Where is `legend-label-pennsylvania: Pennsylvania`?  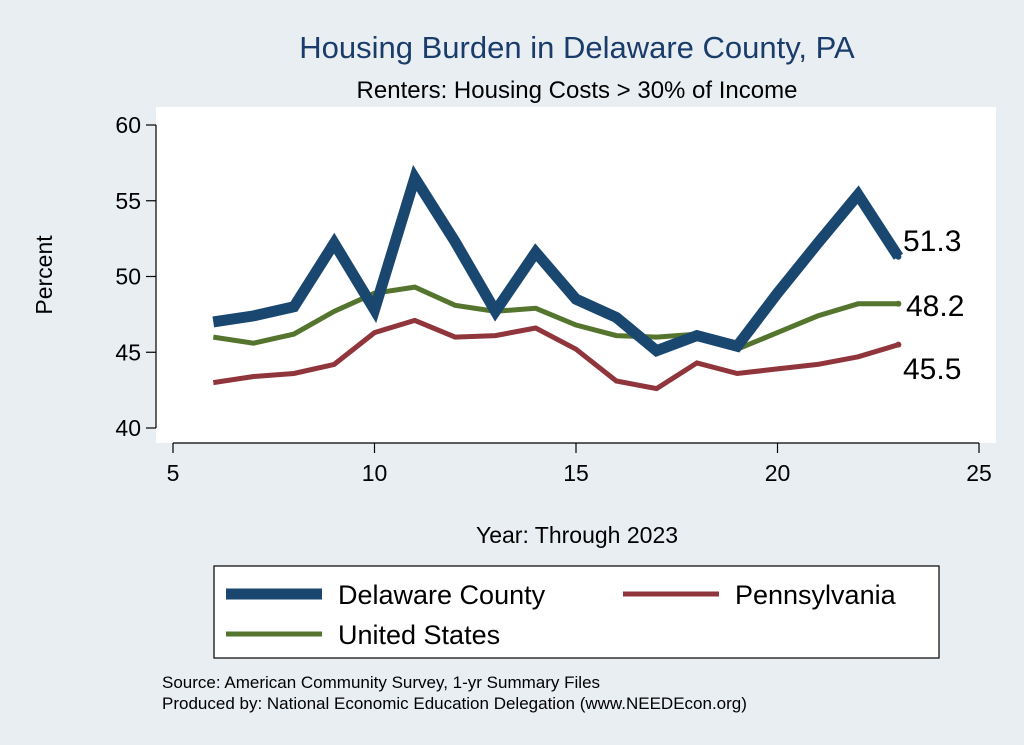 legend-label-pennsylvania: Pennsylvania is located at coordinates (816, 595).